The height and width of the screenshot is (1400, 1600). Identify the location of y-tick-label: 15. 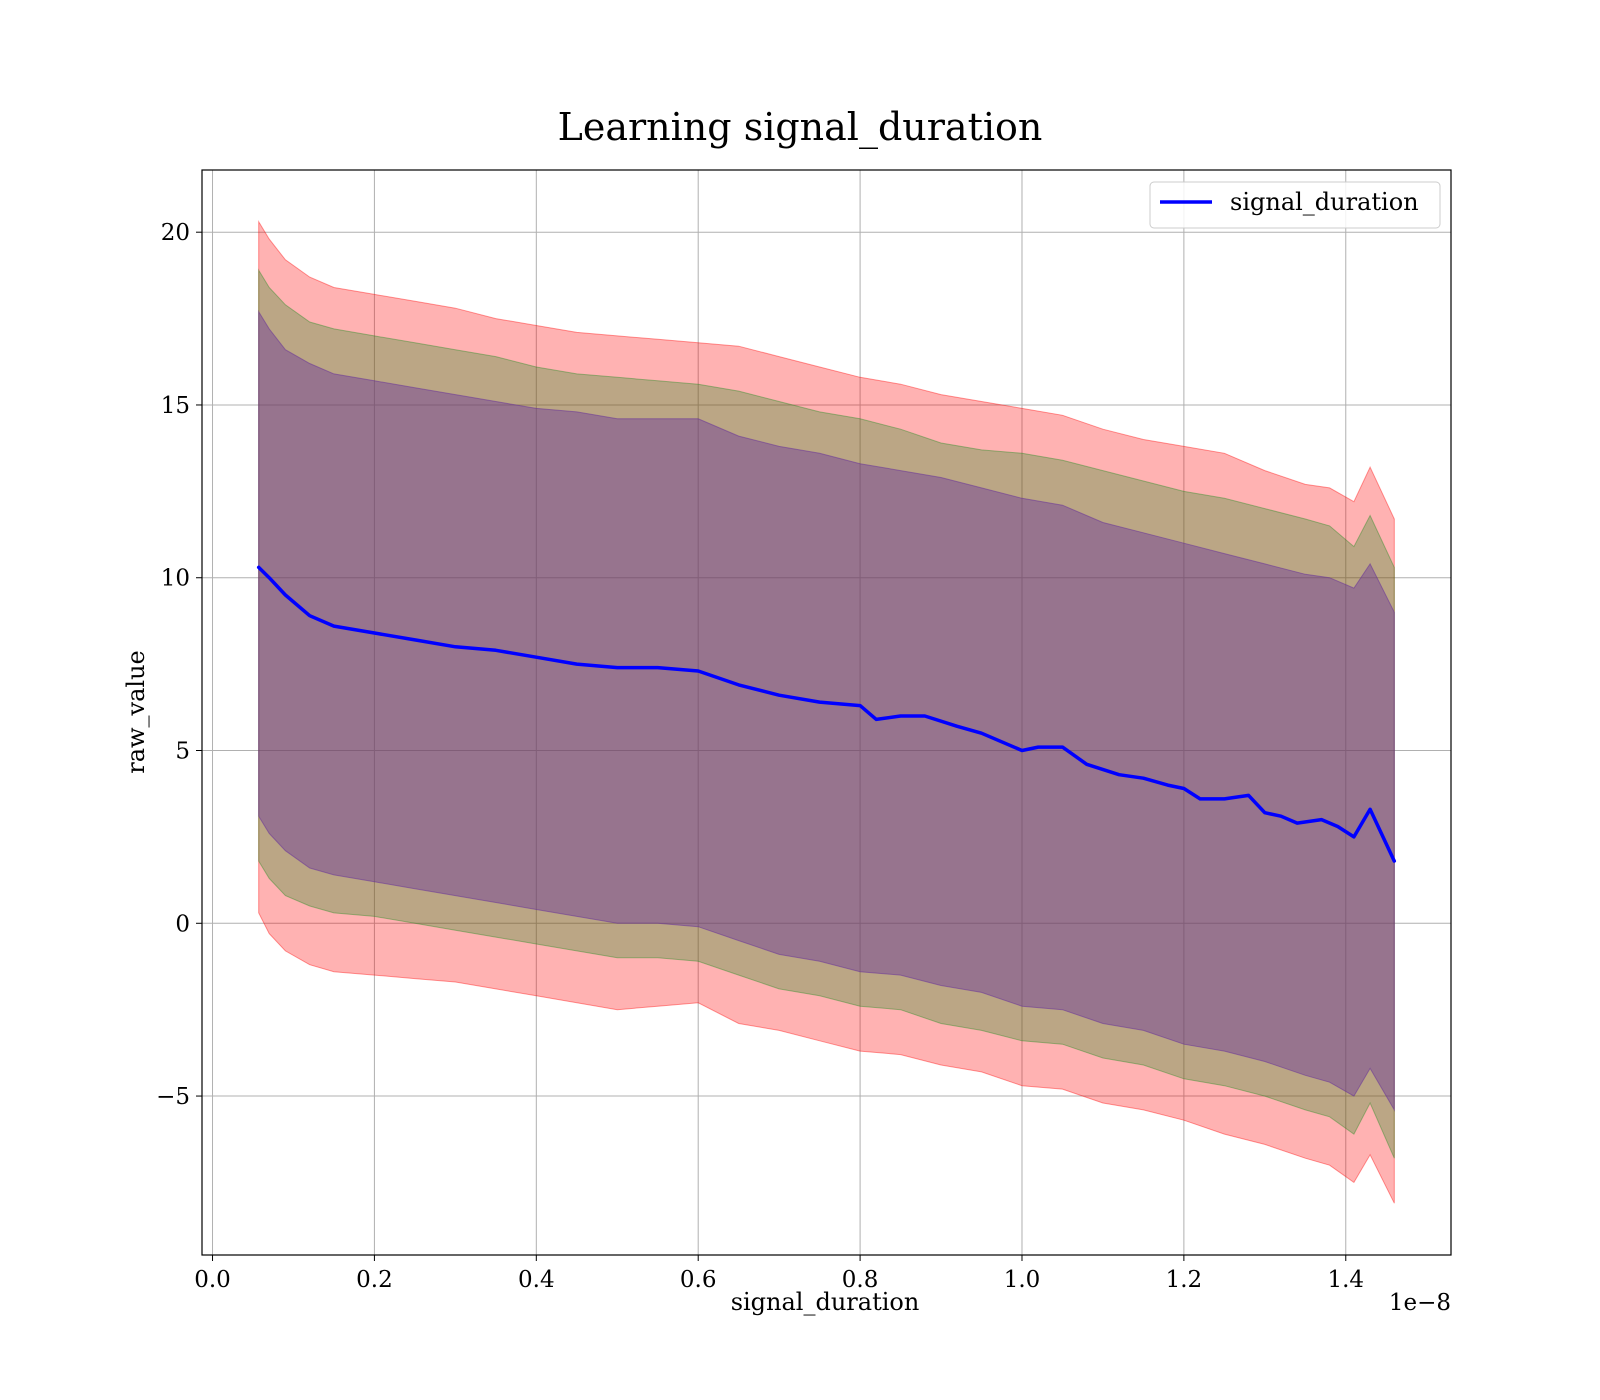
(175, 406).